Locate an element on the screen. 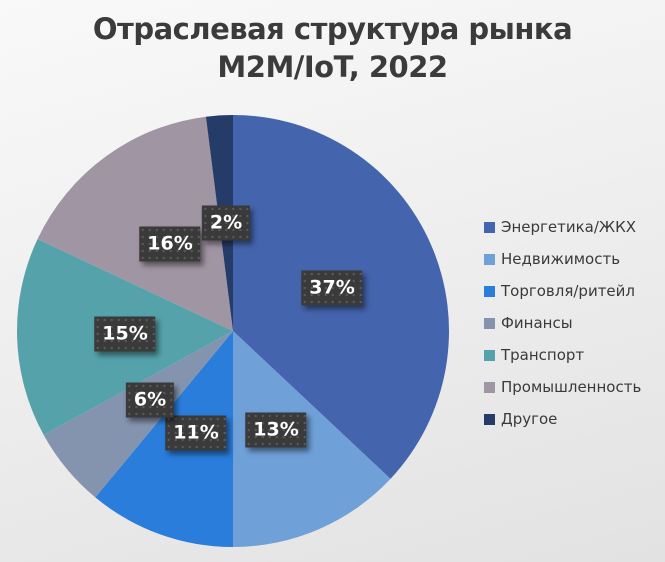 The image size is (665, 562). chart-title-line2: M2M/IoT, 2022 is located at coordinates (332, 67).